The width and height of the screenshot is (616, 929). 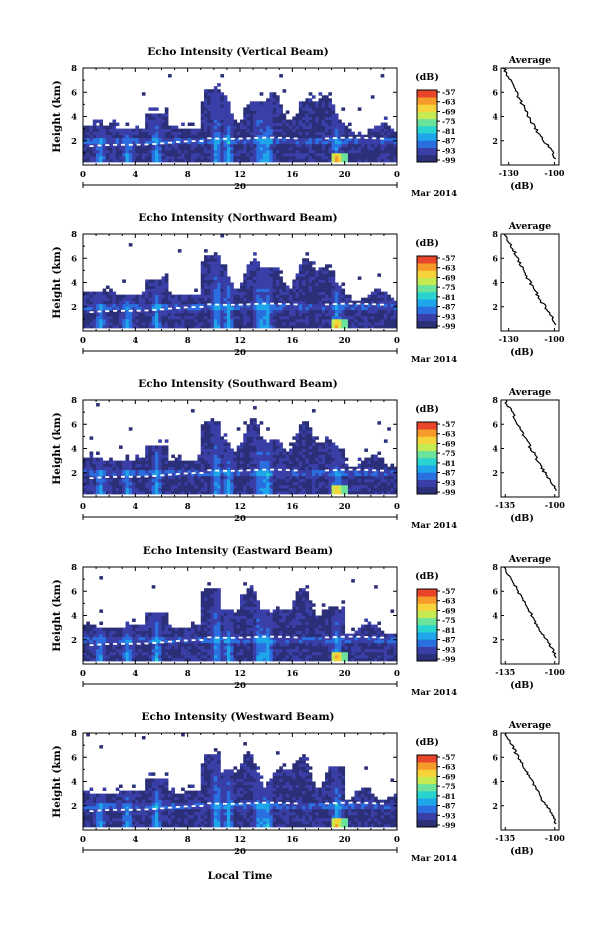 What do you see at coordinates (397, 507) in the screenshot?
I see `x-tick-label: 0` at bounding box center [397, 507].